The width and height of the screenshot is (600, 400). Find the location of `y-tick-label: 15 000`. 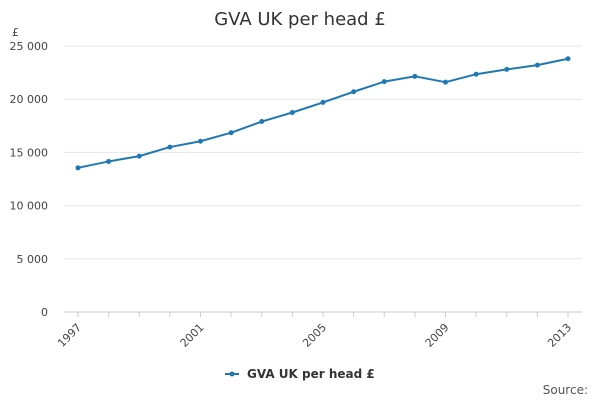

y-tick-label: 15 000 is located at coordinates (29, 152).